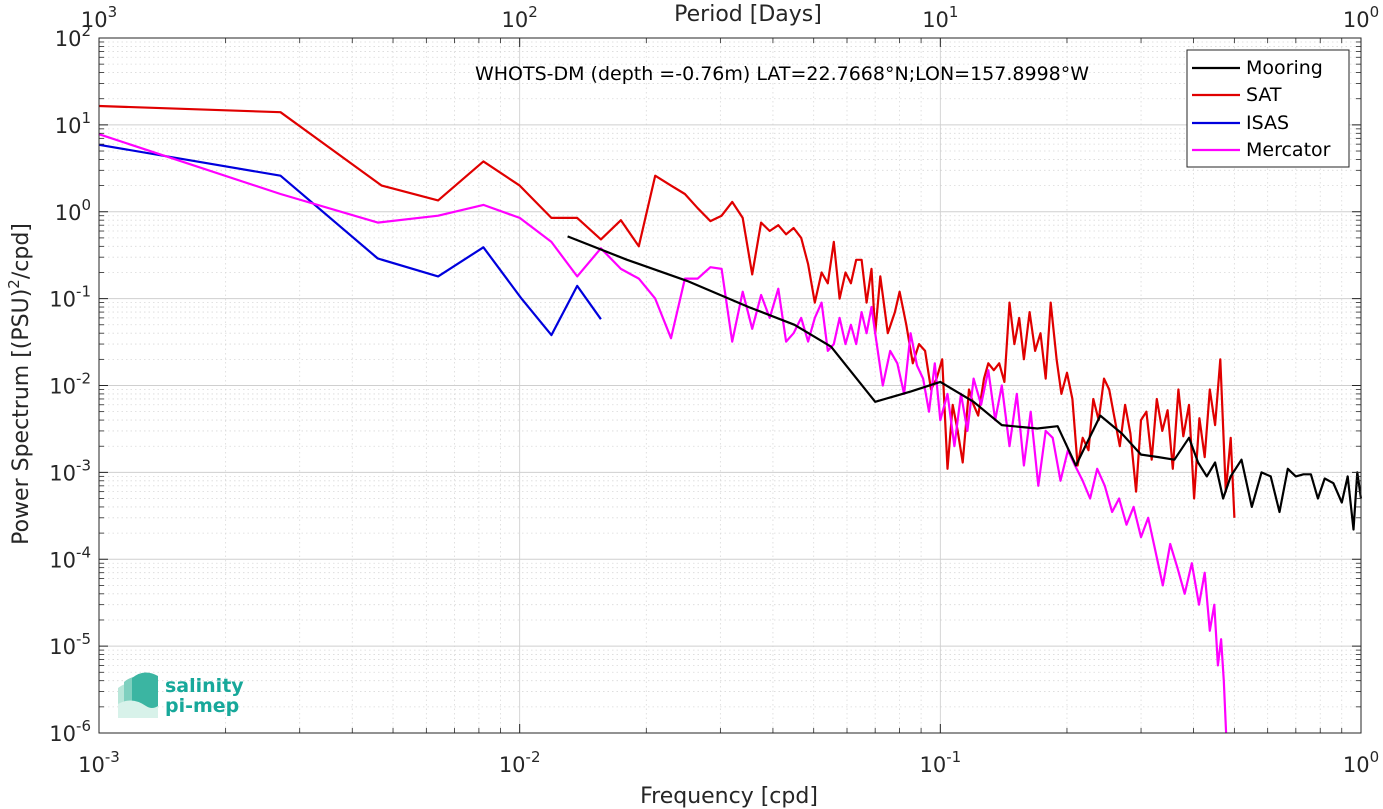 The width and height of the screenshot is (1383, 809). Describe the element at coordinates (728, 762) in the screenshot. I see `x-tick-labels: 10⁻³ 10⁻² 10⁻¹ 10⁰` at that location.